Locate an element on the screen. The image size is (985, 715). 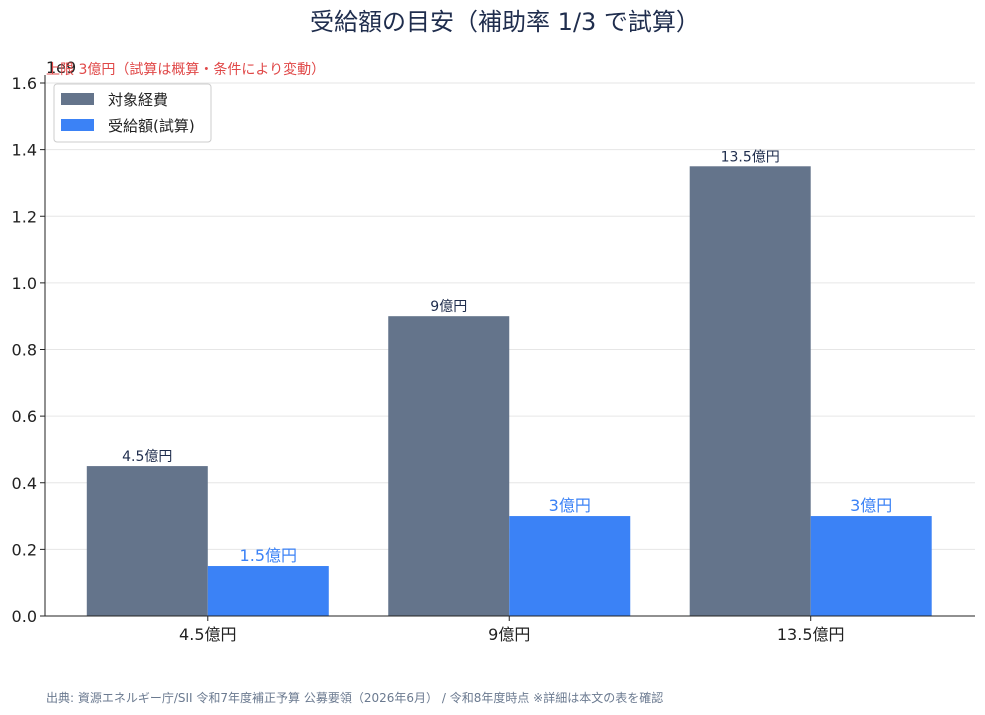
x-tick-label: 4.5億円 is located at coordinates (207, 634).